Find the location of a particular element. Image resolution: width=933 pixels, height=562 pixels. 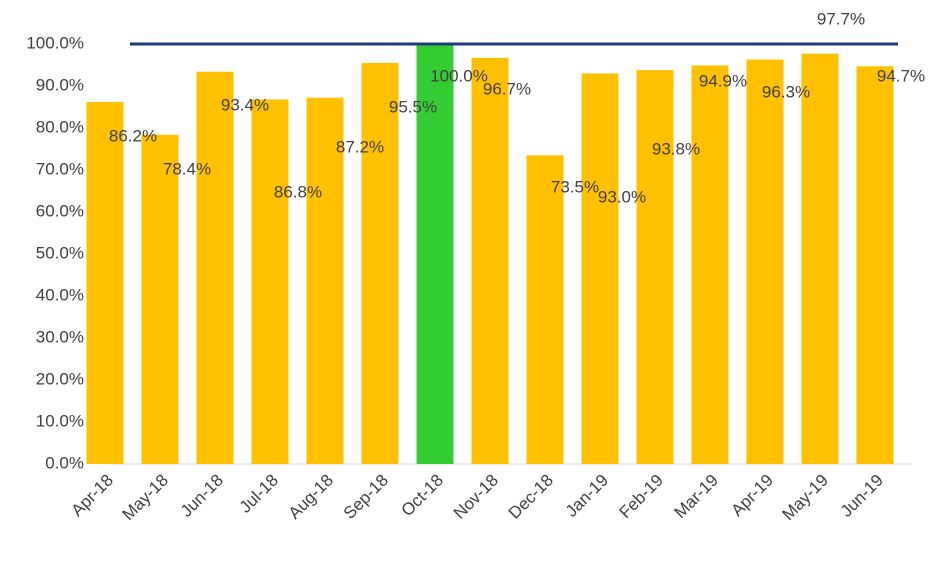

x-tick-label: Dec-18 is located at coordinates (531, 497).